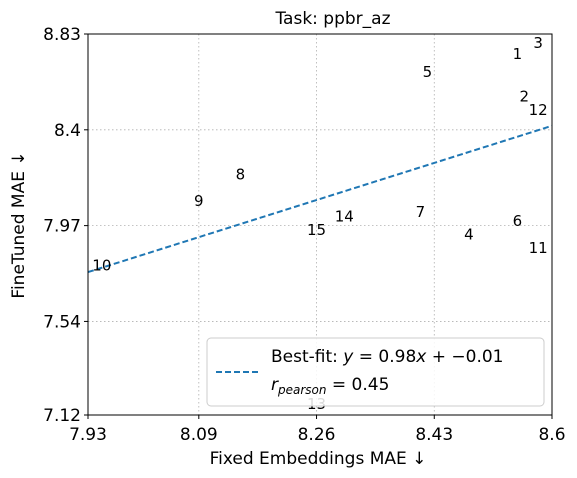 Image resolution: width=577 pixels, height=478 pixels. Describe the element at coordinates (19, 224) in the screenshot. I see `y-axis-label: FineTuned MAE ↓` at that location.